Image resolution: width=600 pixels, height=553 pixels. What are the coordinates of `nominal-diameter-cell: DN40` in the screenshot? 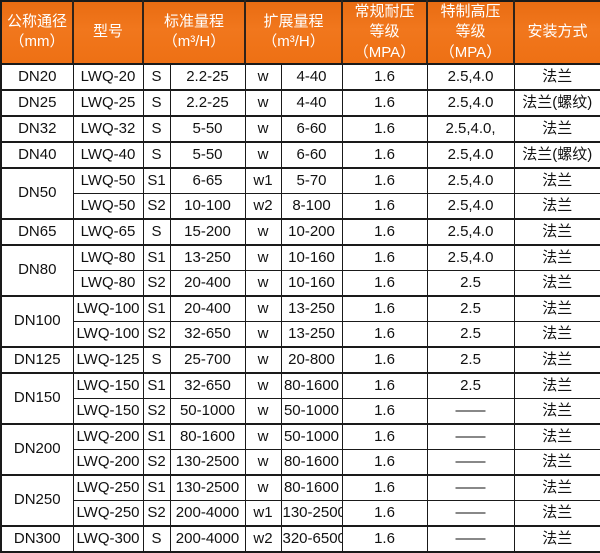 It's located at (37, 154).